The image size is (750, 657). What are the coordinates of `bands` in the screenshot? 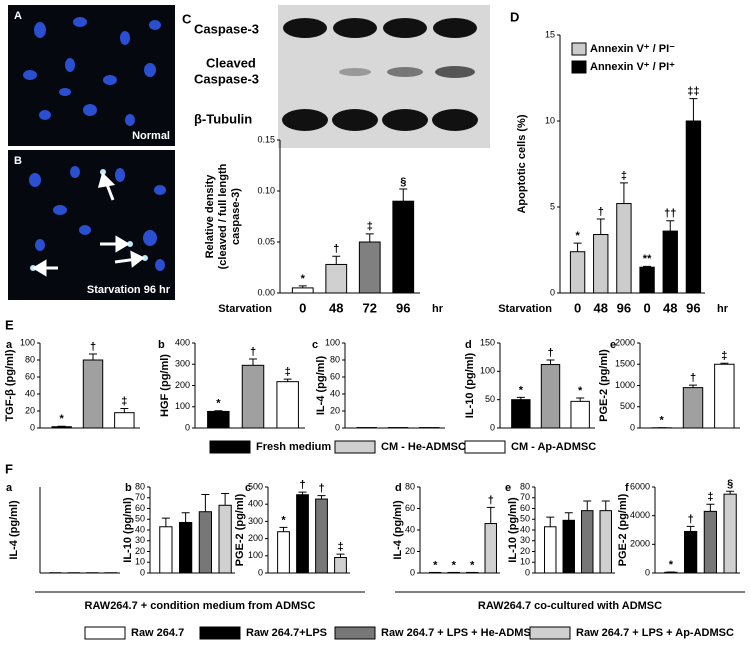 It's located at (380, 74).